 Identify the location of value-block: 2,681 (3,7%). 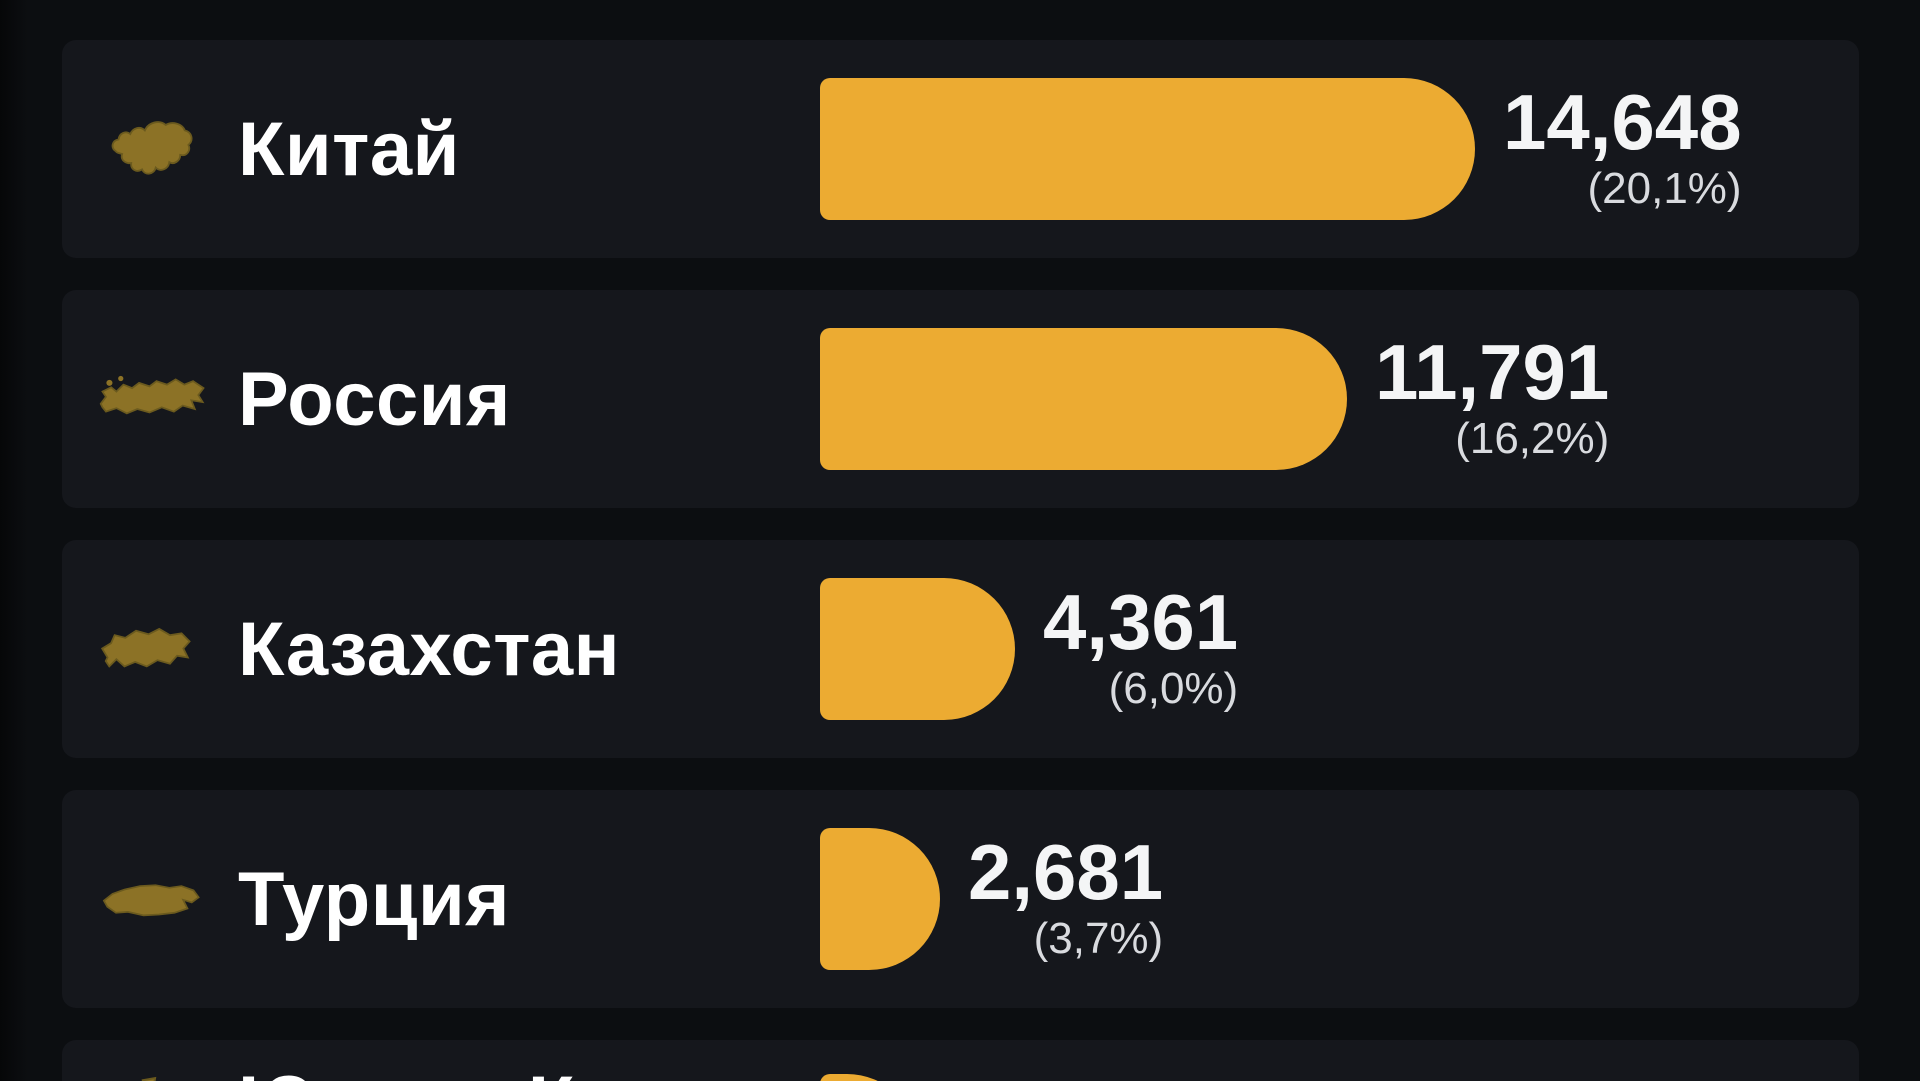
(1066, 896).